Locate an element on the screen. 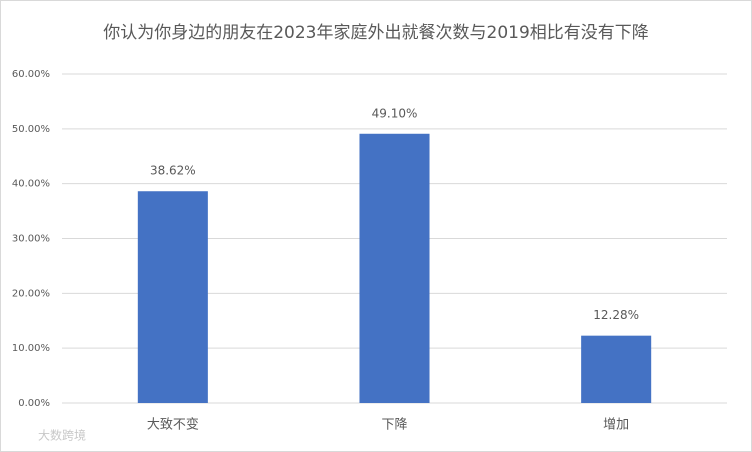 The width and height of the screenshot is (752, 452). y-tick-label: 20.00% is located at coordinates (31, 293).